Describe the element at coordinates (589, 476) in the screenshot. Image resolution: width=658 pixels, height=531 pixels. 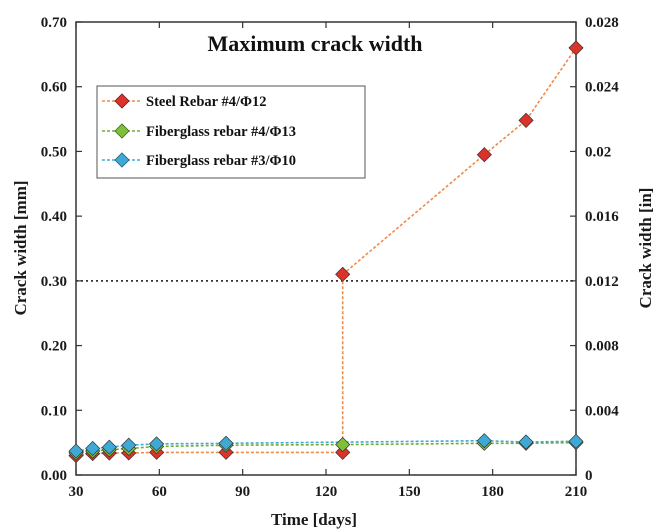
I see `y-tick-label-right: 0` at that location.